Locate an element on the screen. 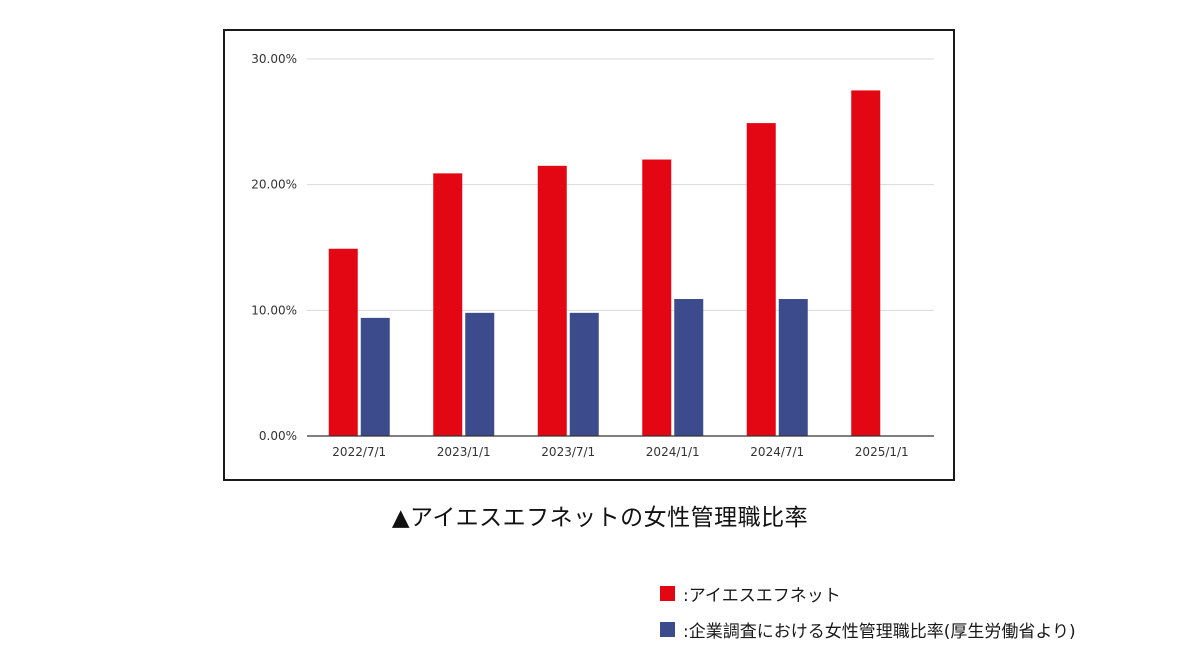 This screenshot has height=647, width=1200. legend-swatch-blue is located at coordinates (667, 629).